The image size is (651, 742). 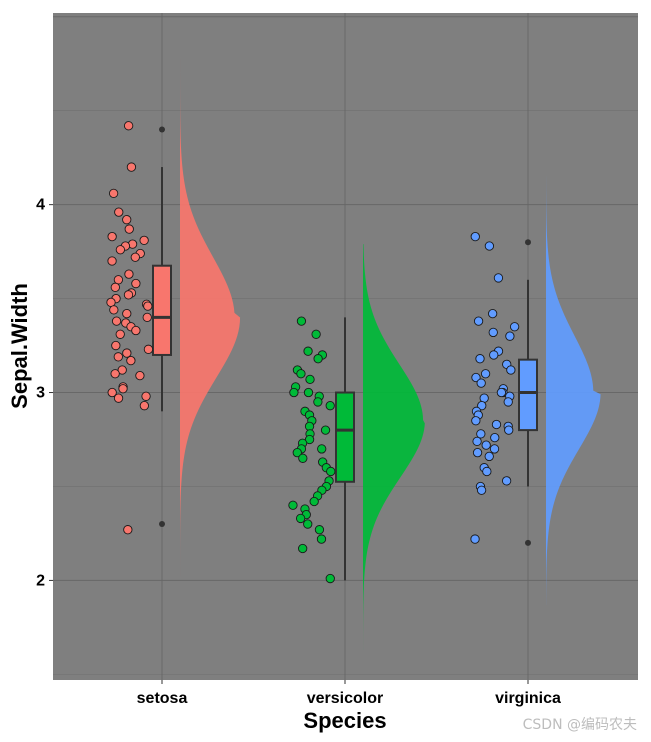 I want to click on x-axis-title: Species, so click(x=344, y=720).